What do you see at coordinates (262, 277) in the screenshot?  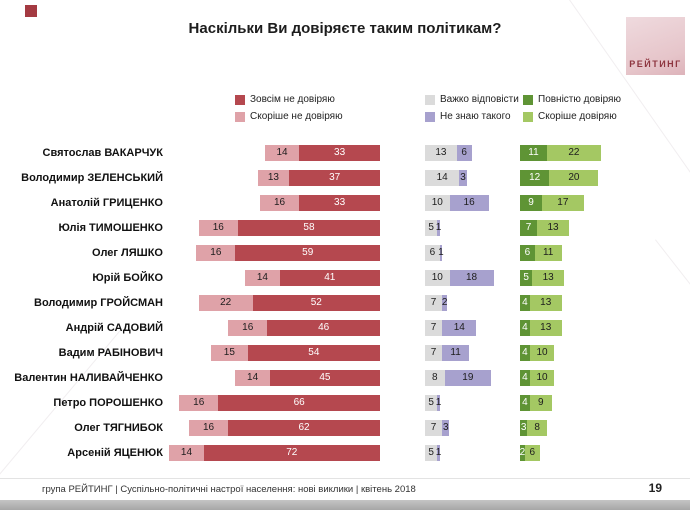 I see `bar-value: 14` at bounding box center [262, 277].